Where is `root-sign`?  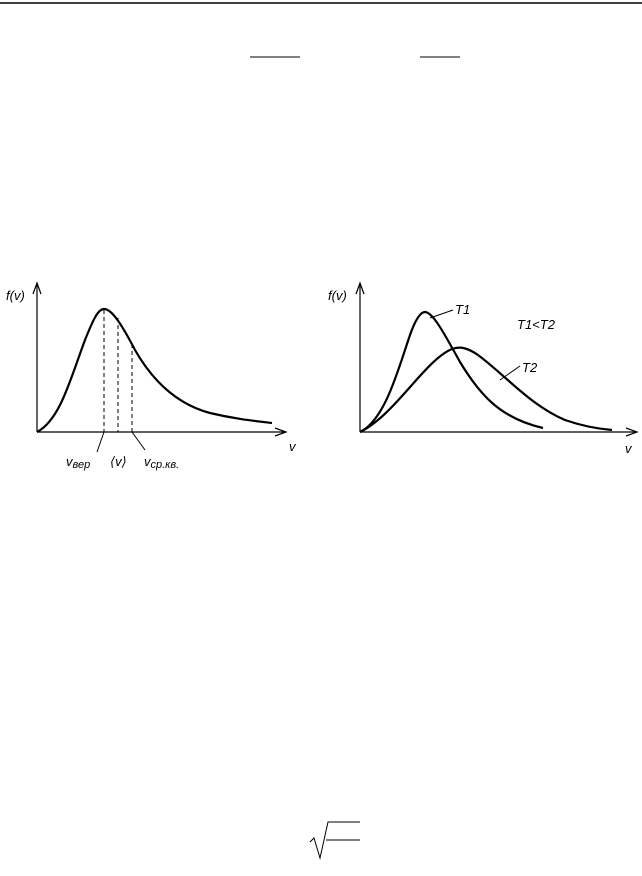
root-sign is located at coordinates (334, 840).